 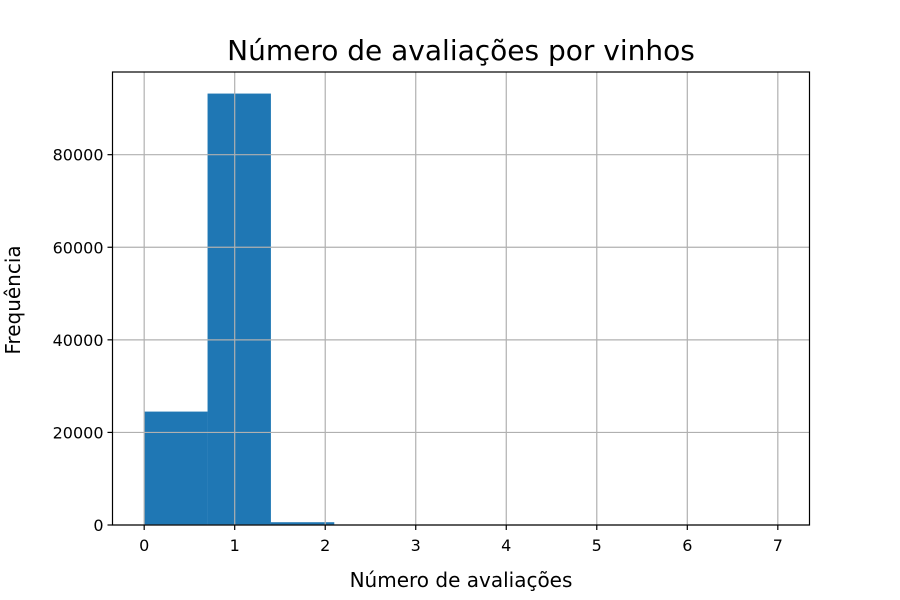 What do you see at coordinates (144, 545) in the screenshot?
I see `x-tick-label-0: 0` at bounding box center [144, 545].